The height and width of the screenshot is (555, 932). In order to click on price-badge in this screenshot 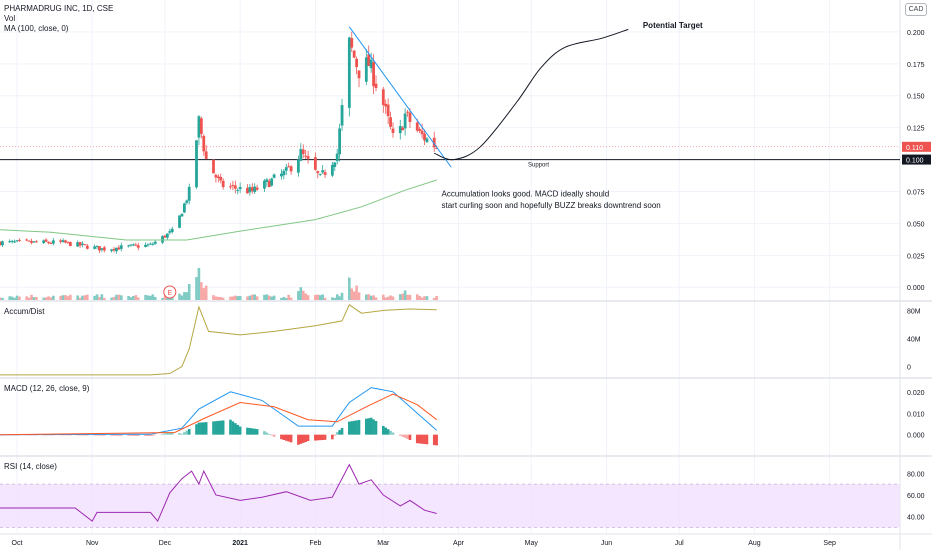, I will do `click(916, 146)`.